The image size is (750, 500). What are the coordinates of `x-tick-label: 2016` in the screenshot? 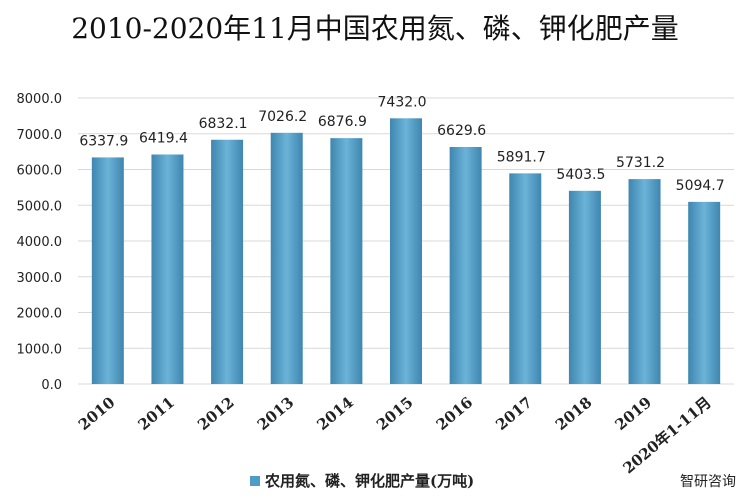 It's located at (455, 413).